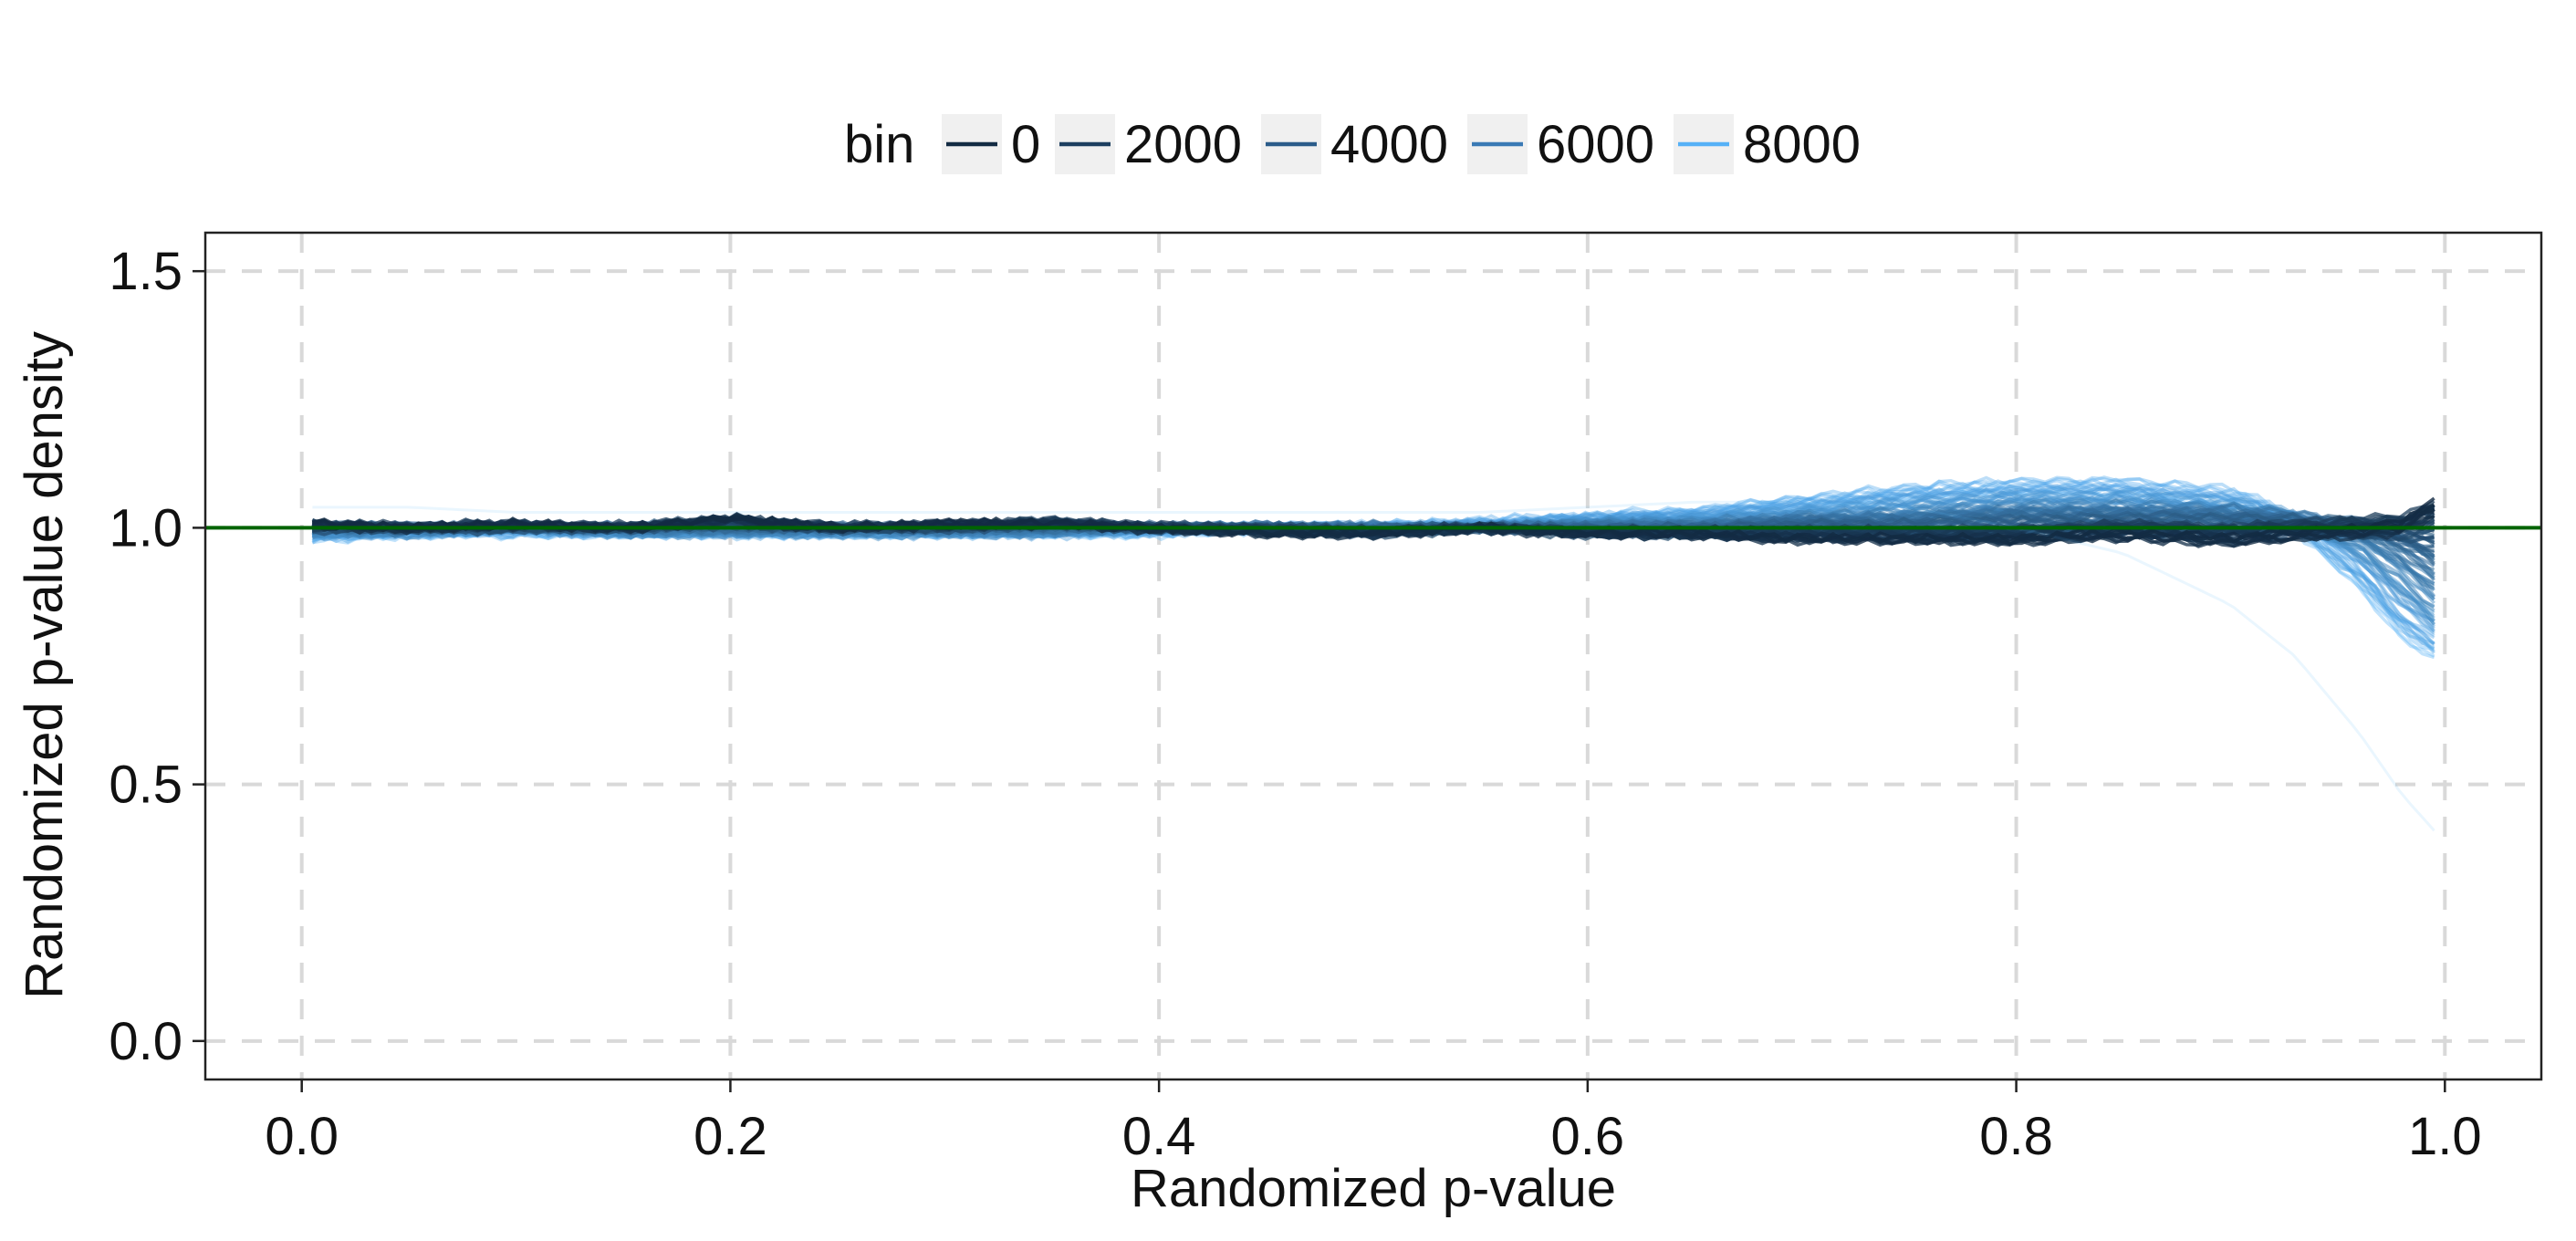 This screenshot has width=2576, height=1241. I want to click on legend-label: 2000, so click(1183, 144).